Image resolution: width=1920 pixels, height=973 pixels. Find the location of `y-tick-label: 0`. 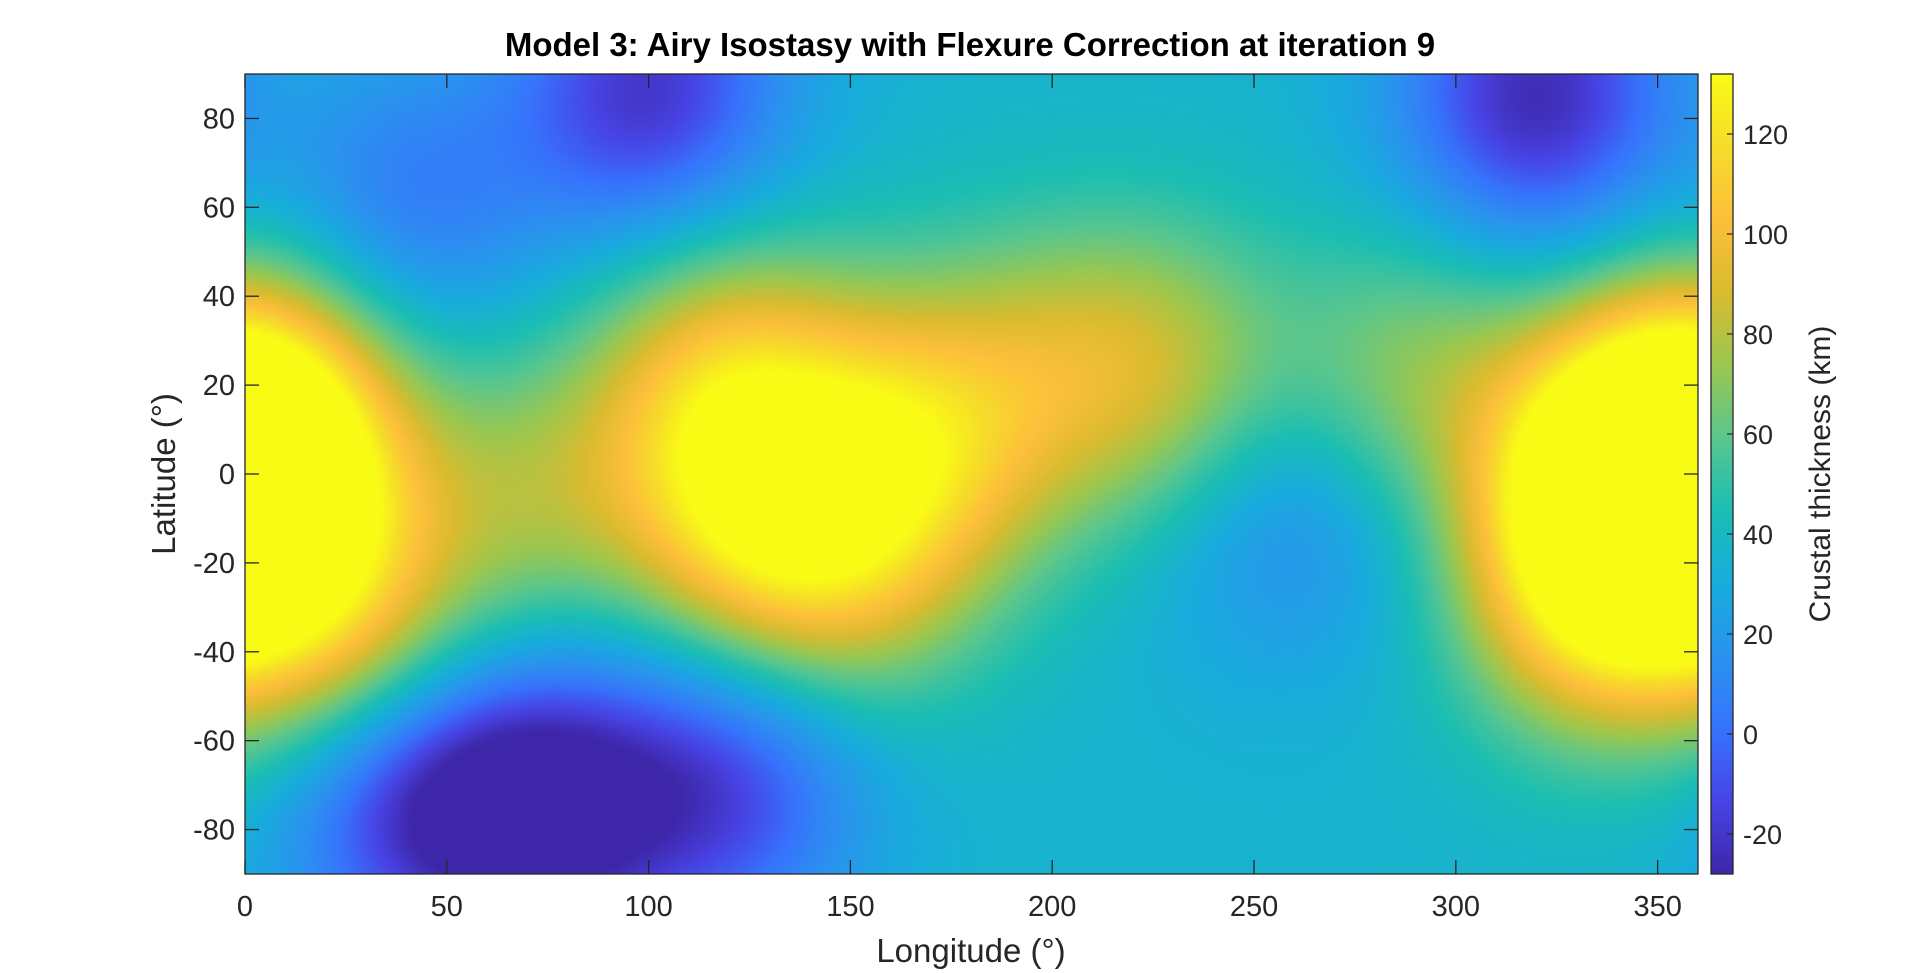

y-tick-label: 0 is located at coordinates (227, 475).